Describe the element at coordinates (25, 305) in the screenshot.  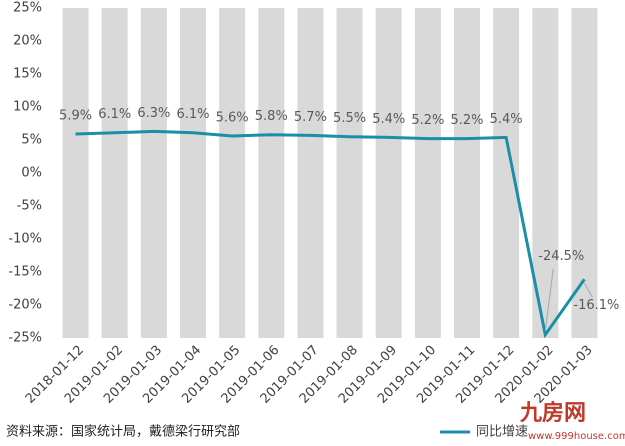
I see `y-tick-label: -20%` at that location.